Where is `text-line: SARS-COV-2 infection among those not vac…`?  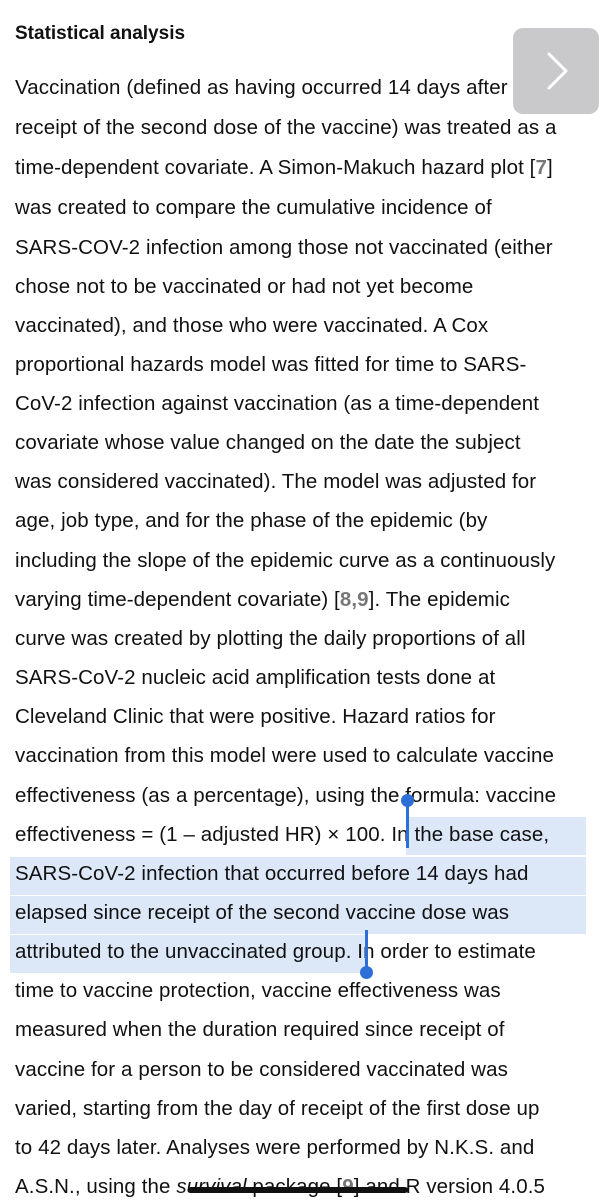
text-line: SARS-COV-2 infection among those not vac… is located at coordinates (284, 247).